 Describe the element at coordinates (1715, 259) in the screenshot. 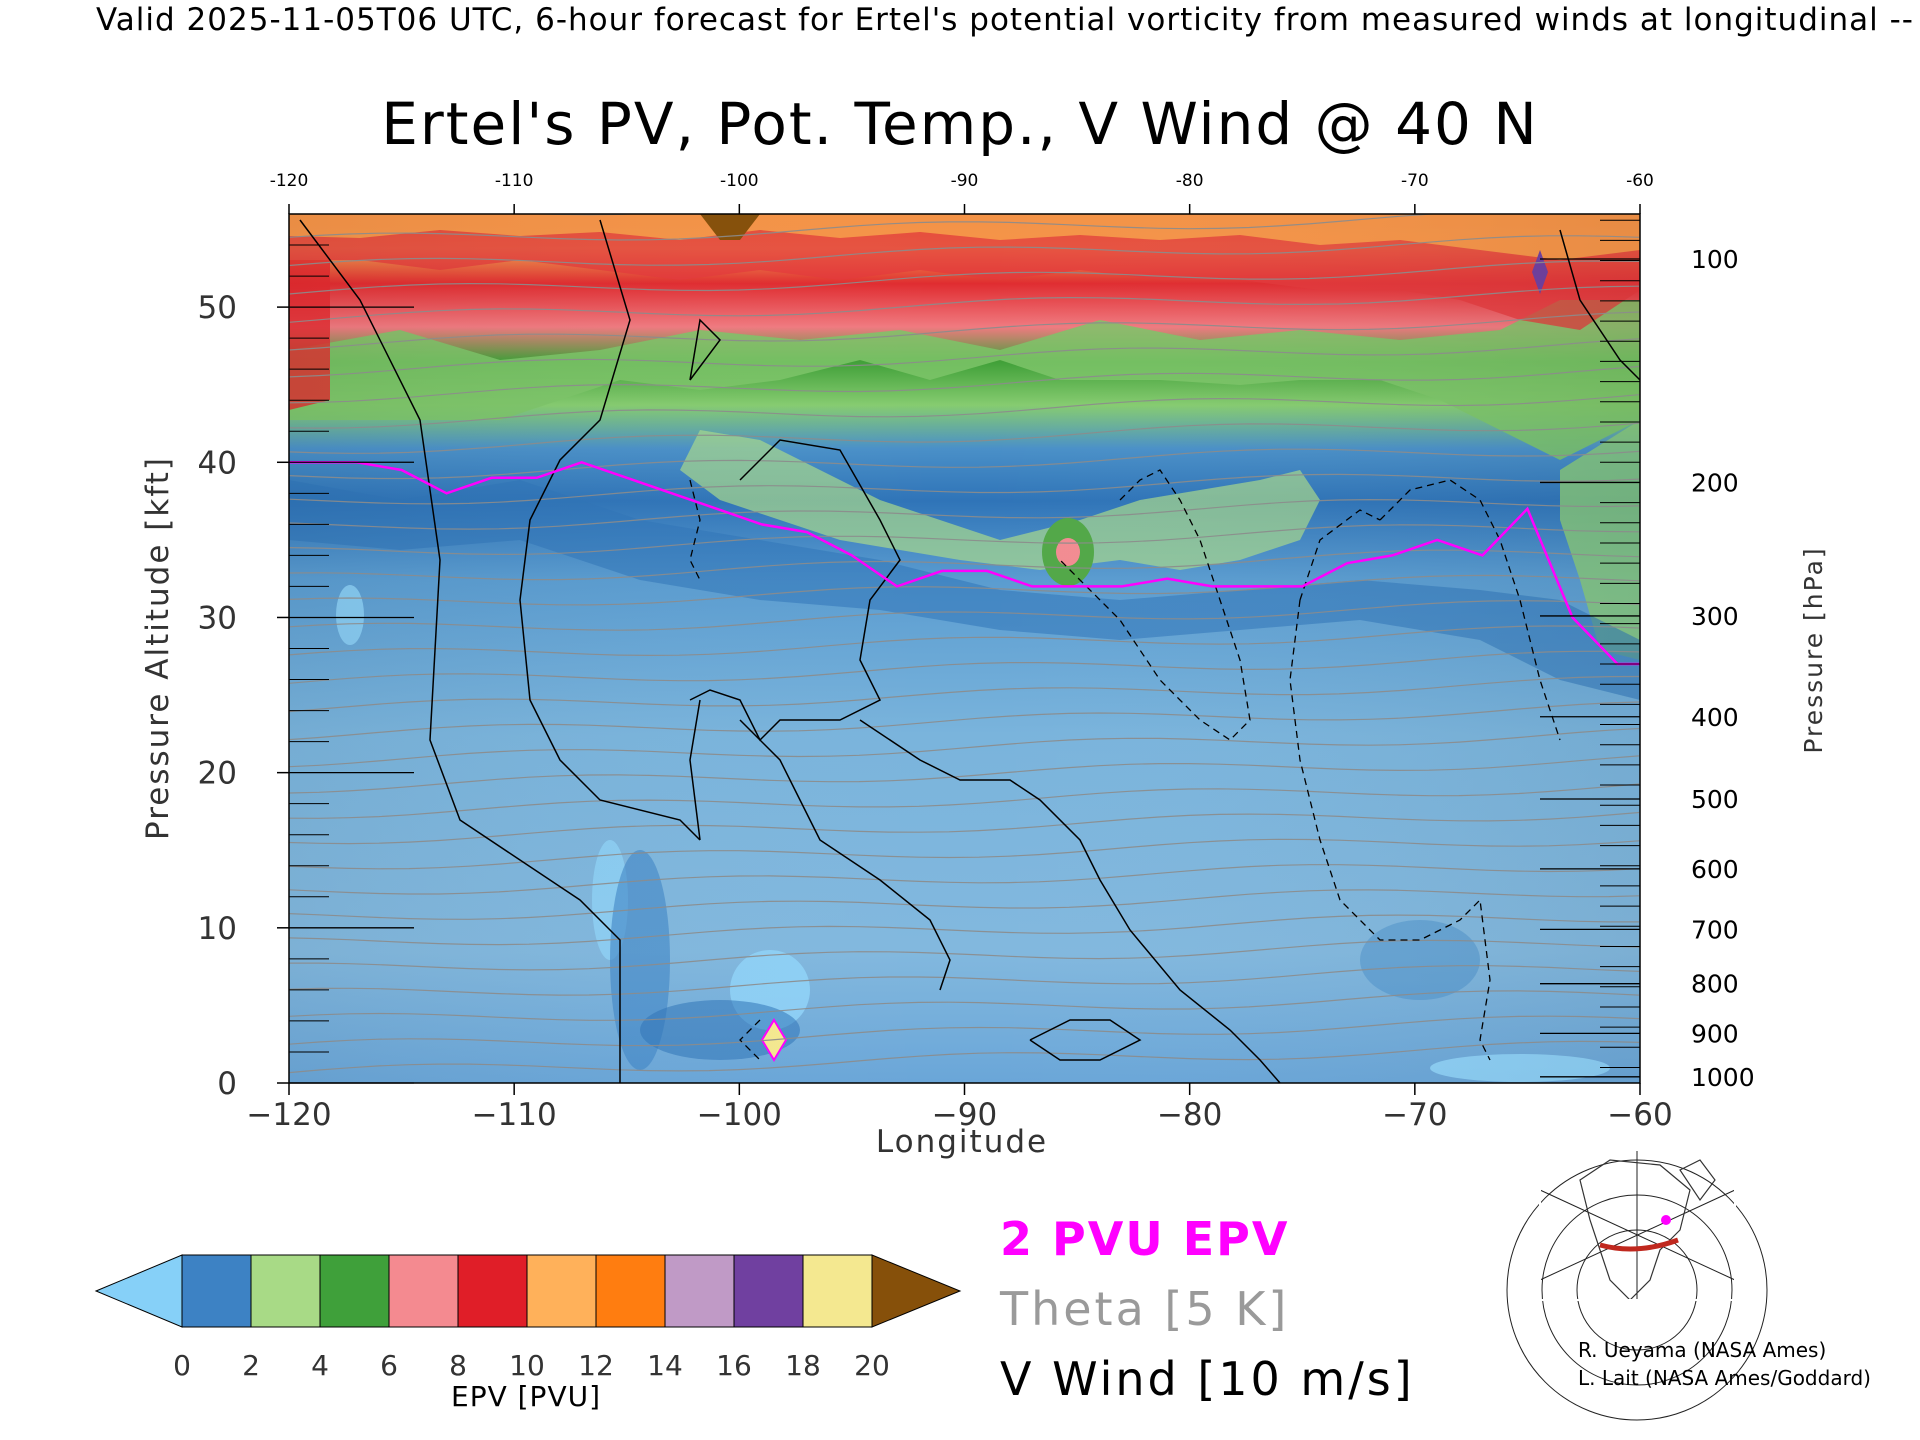

I see `pressure-tick-label: 100` at that location.